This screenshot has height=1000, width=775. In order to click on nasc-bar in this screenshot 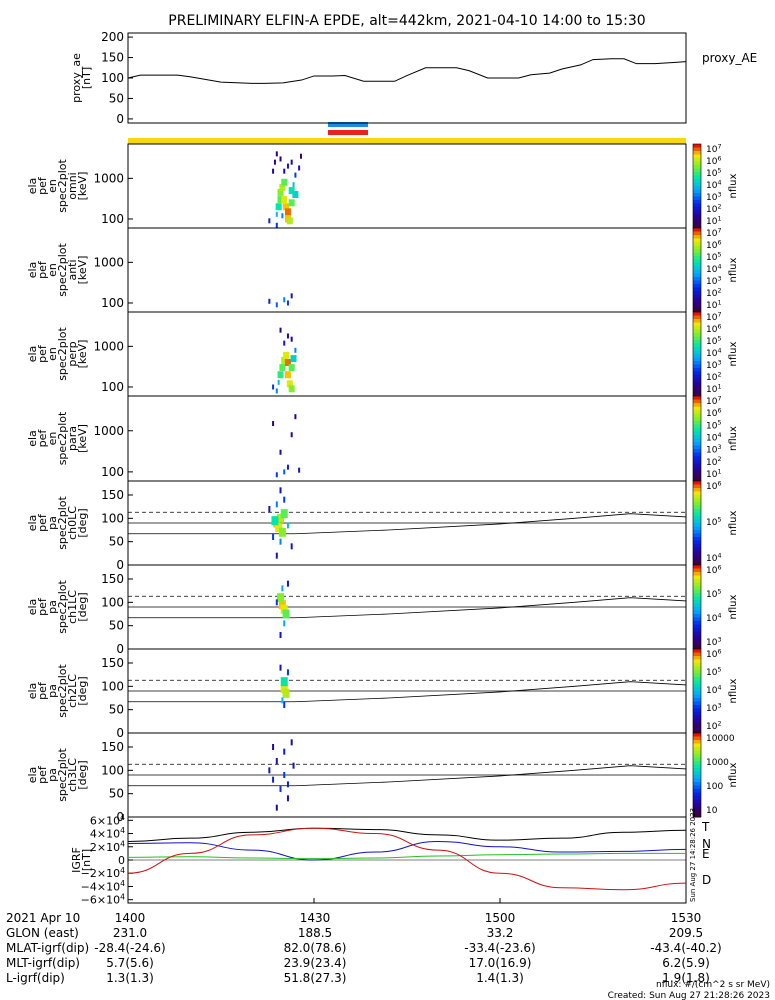, I will do `click(348, 124)`.